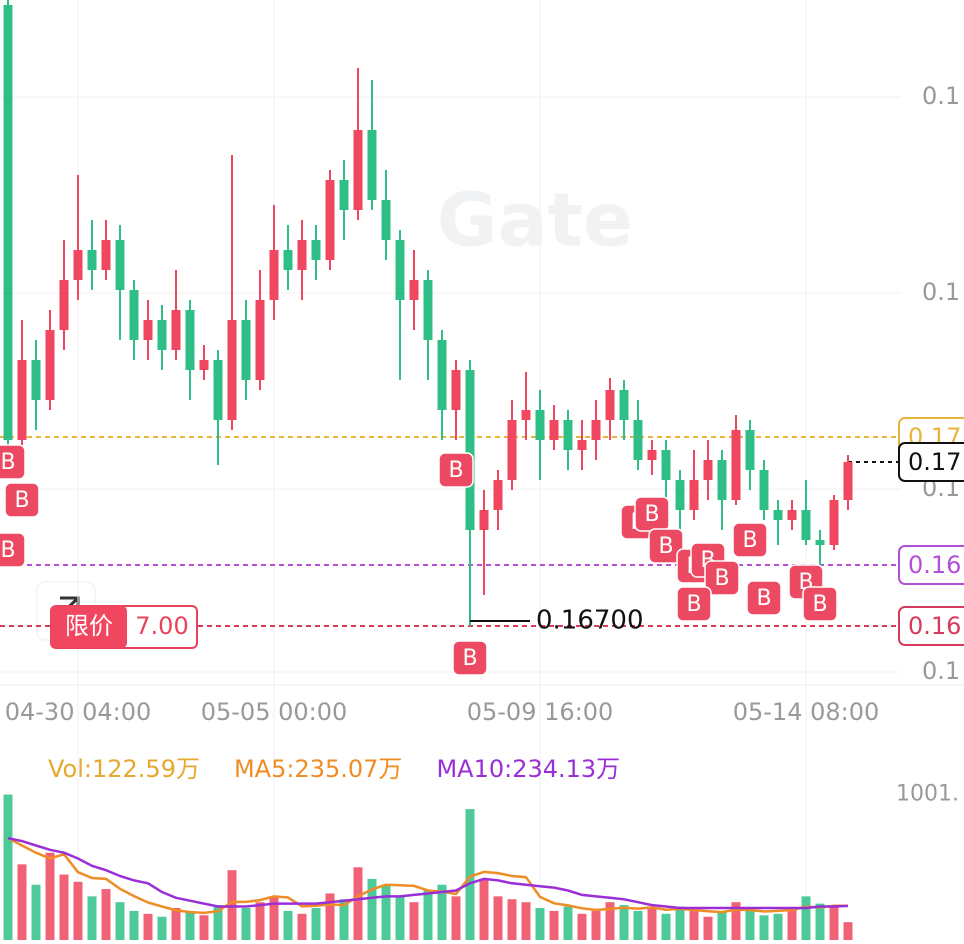  What do you see at coordinates (274, 712) in the screenshot?
I see `x-tick-label: 05-05 00:00` at bounding box center [274, 712].